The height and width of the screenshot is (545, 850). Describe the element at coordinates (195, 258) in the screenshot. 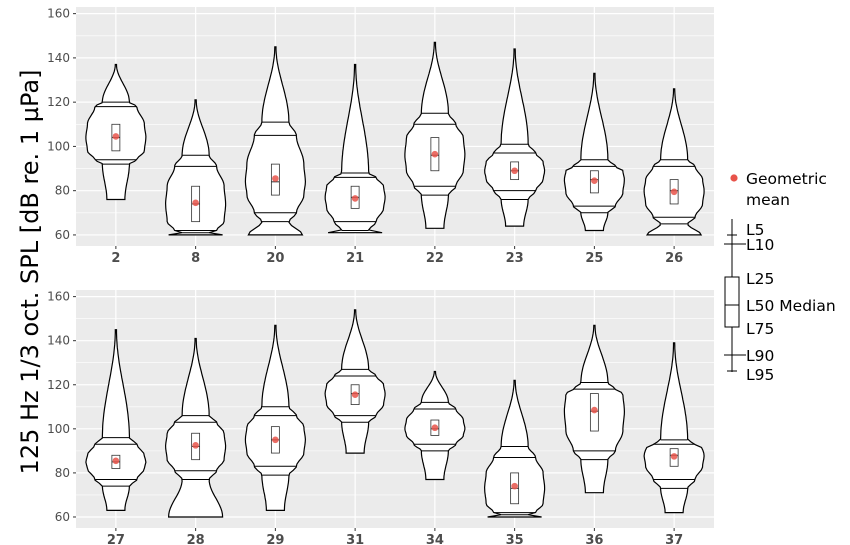

I see `x-tick-label: 8` at that location.